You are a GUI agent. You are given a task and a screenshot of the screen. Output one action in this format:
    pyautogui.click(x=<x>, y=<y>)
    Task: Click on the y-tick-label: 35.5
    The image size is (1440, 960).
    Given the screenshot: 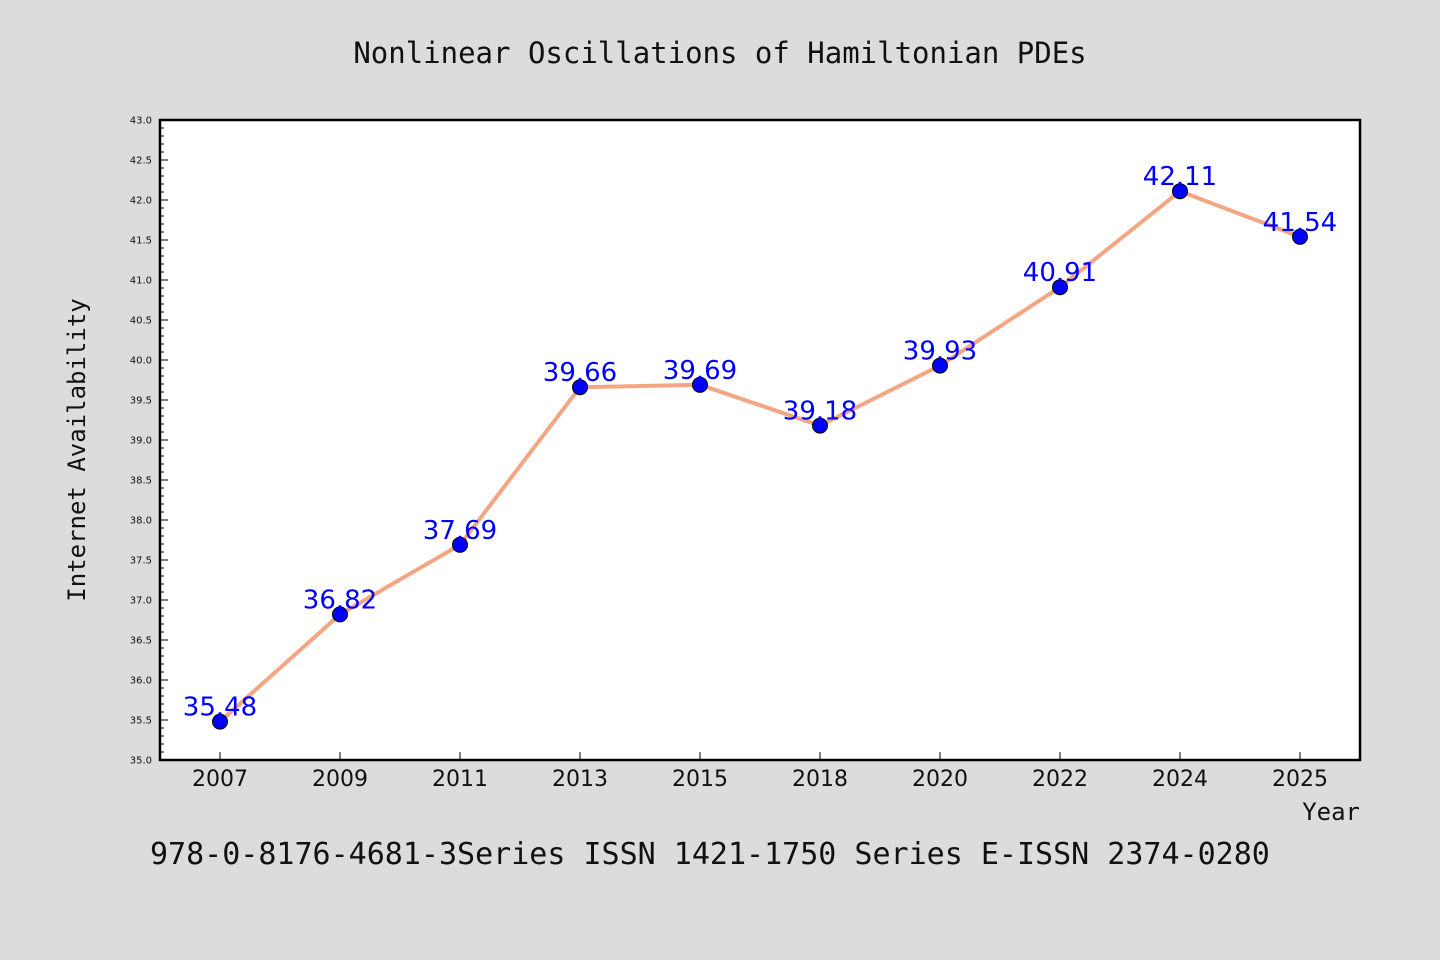 What is the action you would take?
    pyautogui.click(x=141, y=721)
    